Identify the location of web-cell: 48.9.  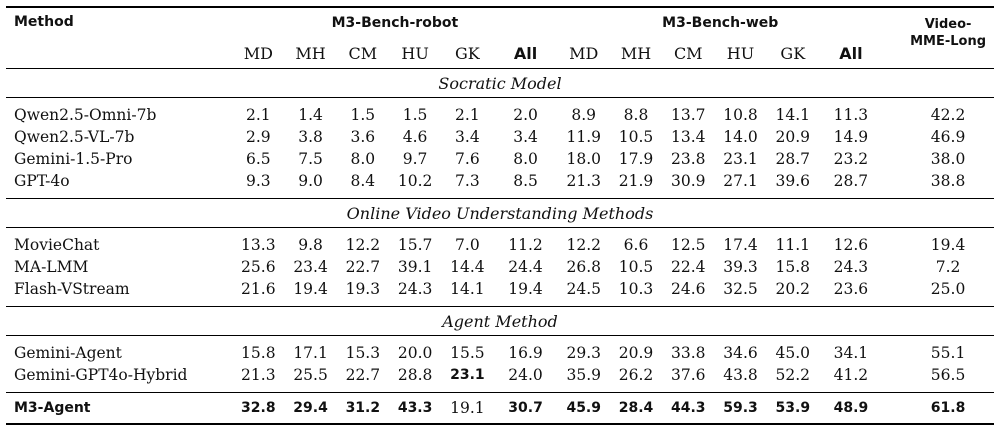
(850, 408).